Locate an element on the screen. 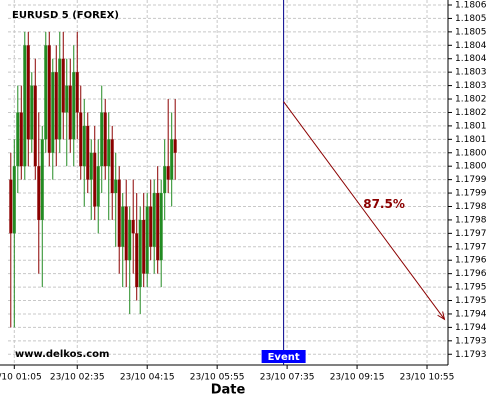 The width and height of the screenshot is (500, 400). x-axis-title: Date is located at coordinates (228, 390).